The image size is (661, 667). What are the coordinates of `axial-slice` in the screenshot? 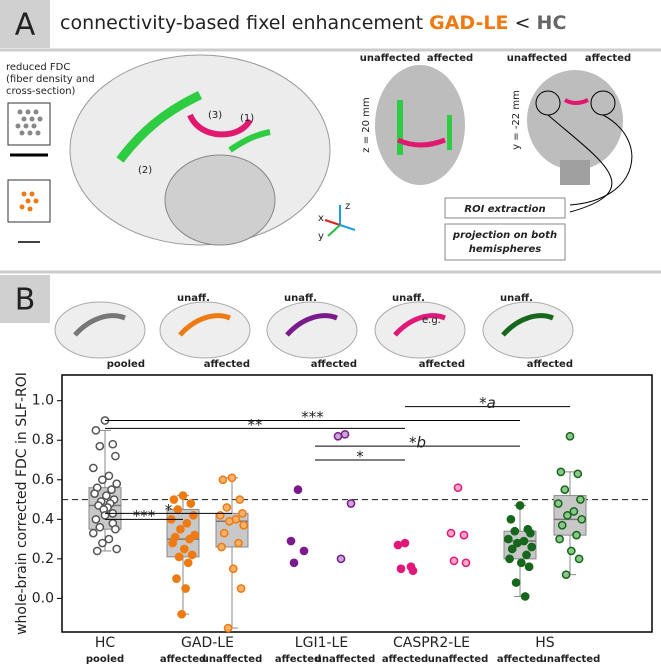 It's located at (420, 125).